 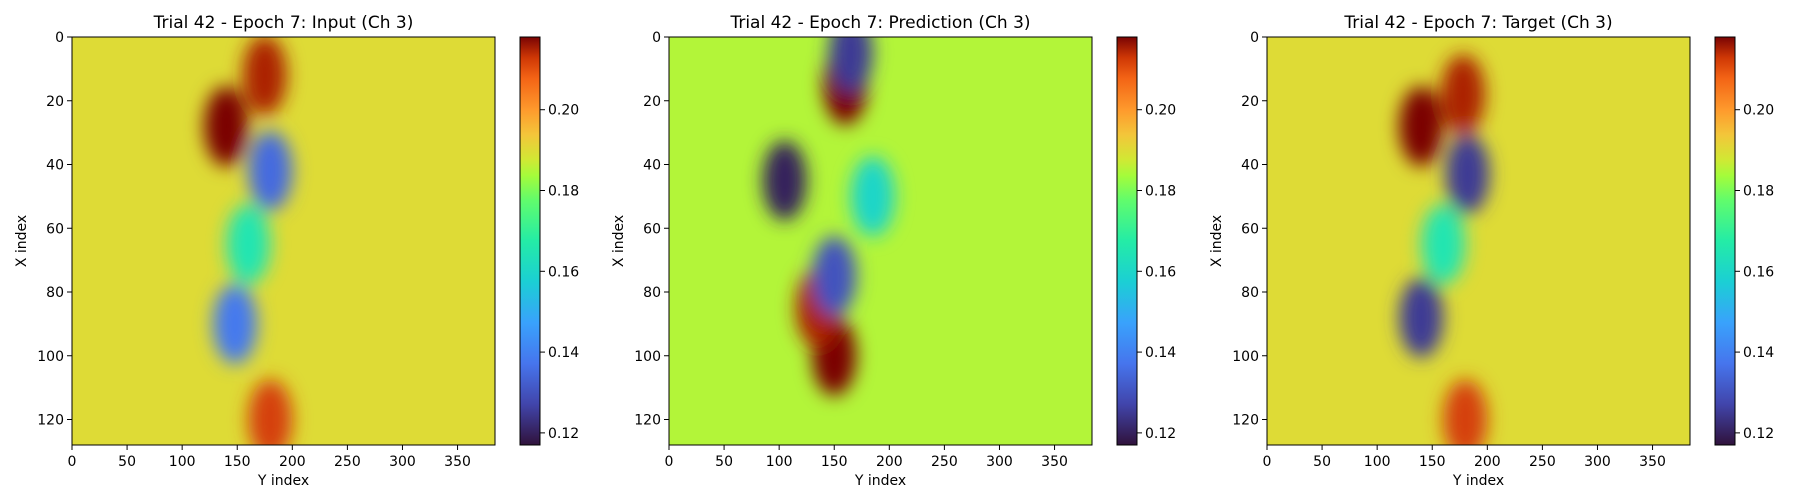 What do you see at coordinates (1477, 23) in the screenshot?
I see `panel-title: Trial 42 - Epoch 7: Target (Ch 3)` at bounding box center [1477, 23].